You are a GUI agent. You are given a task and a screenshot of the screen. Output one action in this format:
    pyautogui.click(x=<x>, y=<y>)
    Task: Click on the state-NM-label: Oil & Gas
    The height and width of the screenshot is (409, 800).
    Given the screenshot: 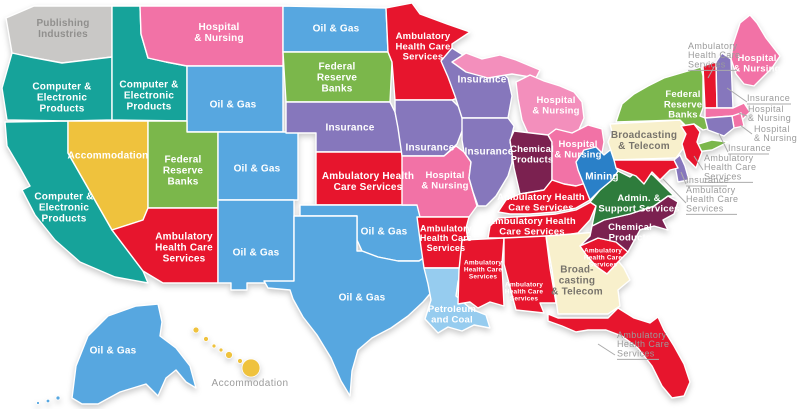 What is the action you would take?
    pyautogui.click(x=256, y=253)
    